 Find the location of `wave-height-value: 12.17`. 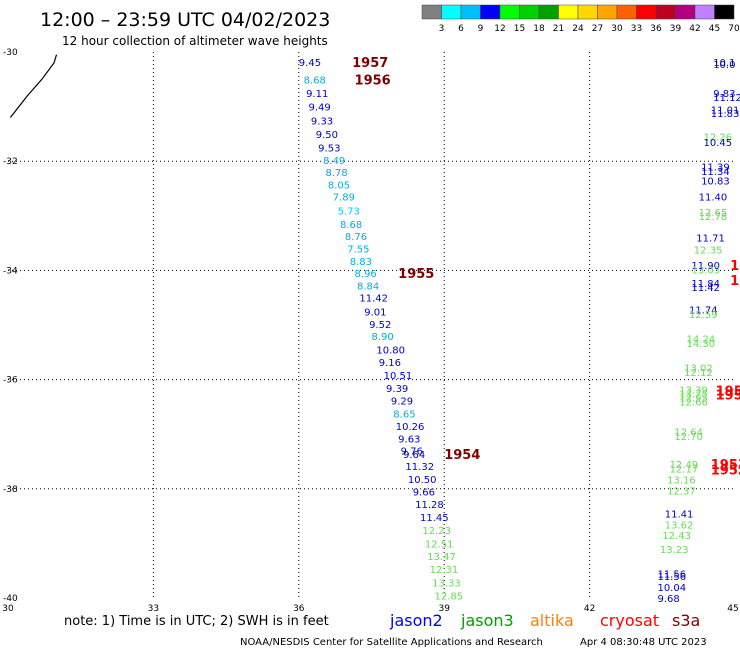

wave-height-value: 12.17 is located at coordinates (684, 470).